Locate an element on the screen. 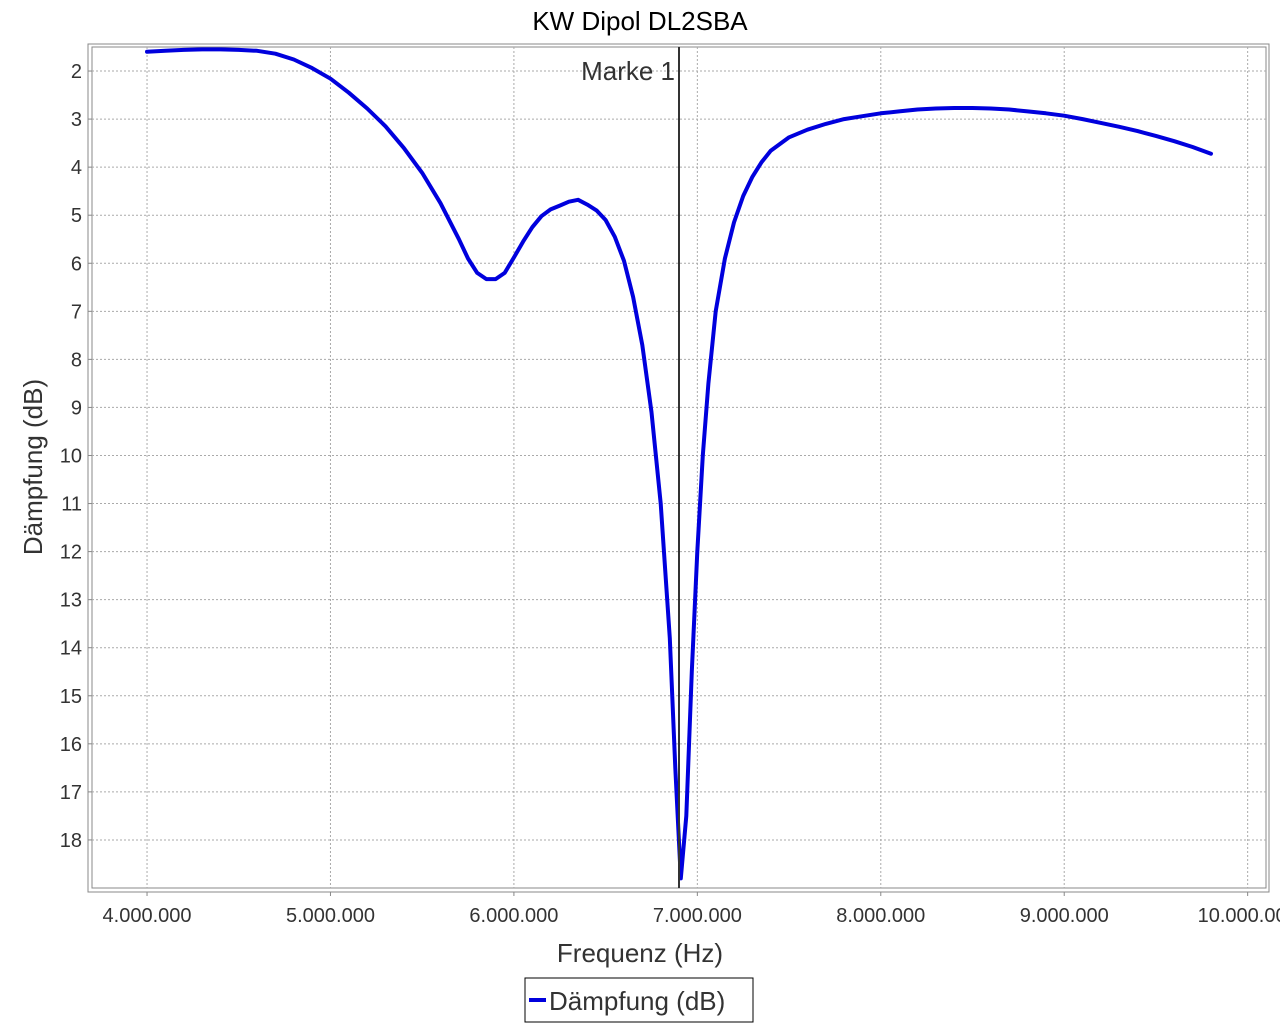 The image size is (1280, 1024). legend-label: Dämpfung (dB) is located at coordinates (637, 1001).